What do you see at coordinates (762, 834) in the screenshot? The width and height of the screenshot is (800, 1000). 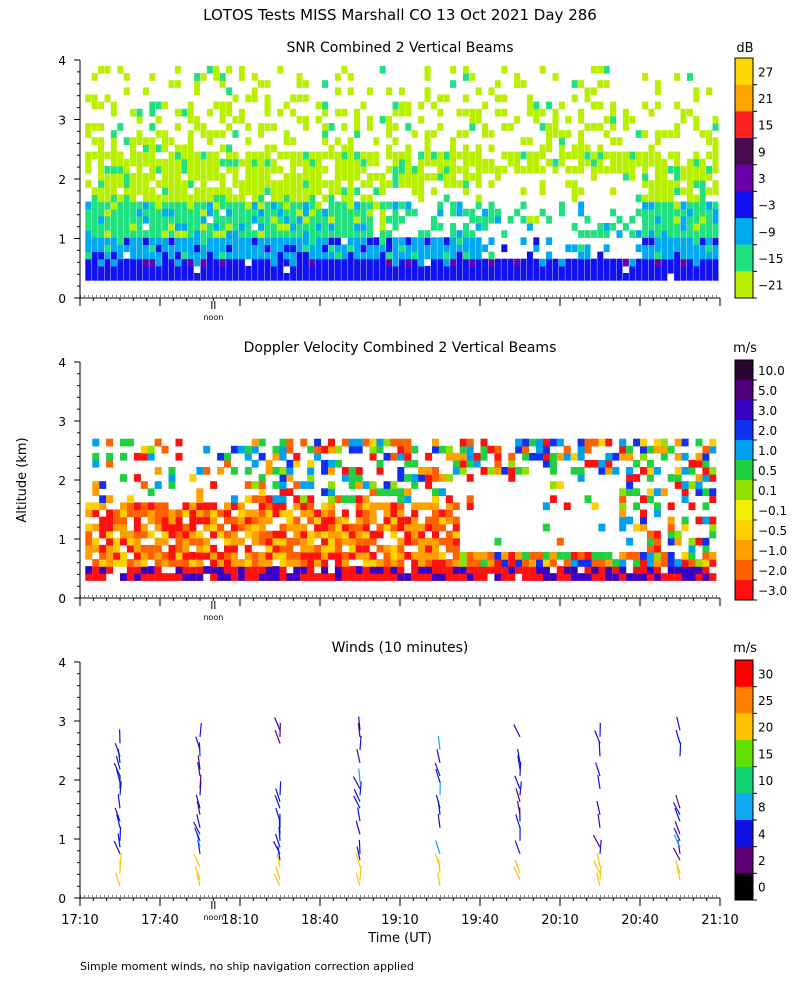 I see `colorbar-label: 4` at bounding box center [762, 834].